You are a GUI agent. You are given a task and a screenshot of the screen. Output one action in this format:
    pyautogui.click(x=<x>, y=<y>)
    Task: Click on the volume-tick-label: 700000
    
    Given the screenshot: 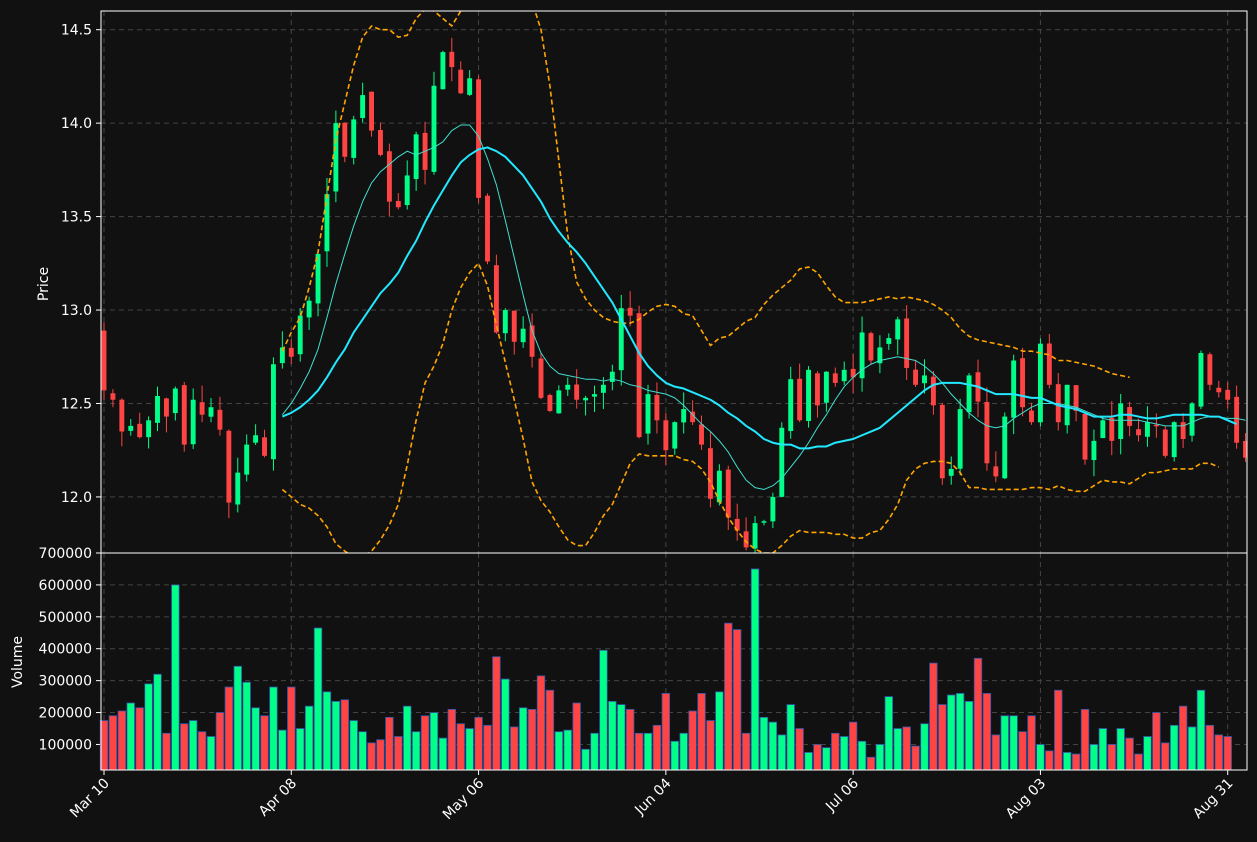 What is the action you would take?
    pyautogui.click(x=65, y=554)
    